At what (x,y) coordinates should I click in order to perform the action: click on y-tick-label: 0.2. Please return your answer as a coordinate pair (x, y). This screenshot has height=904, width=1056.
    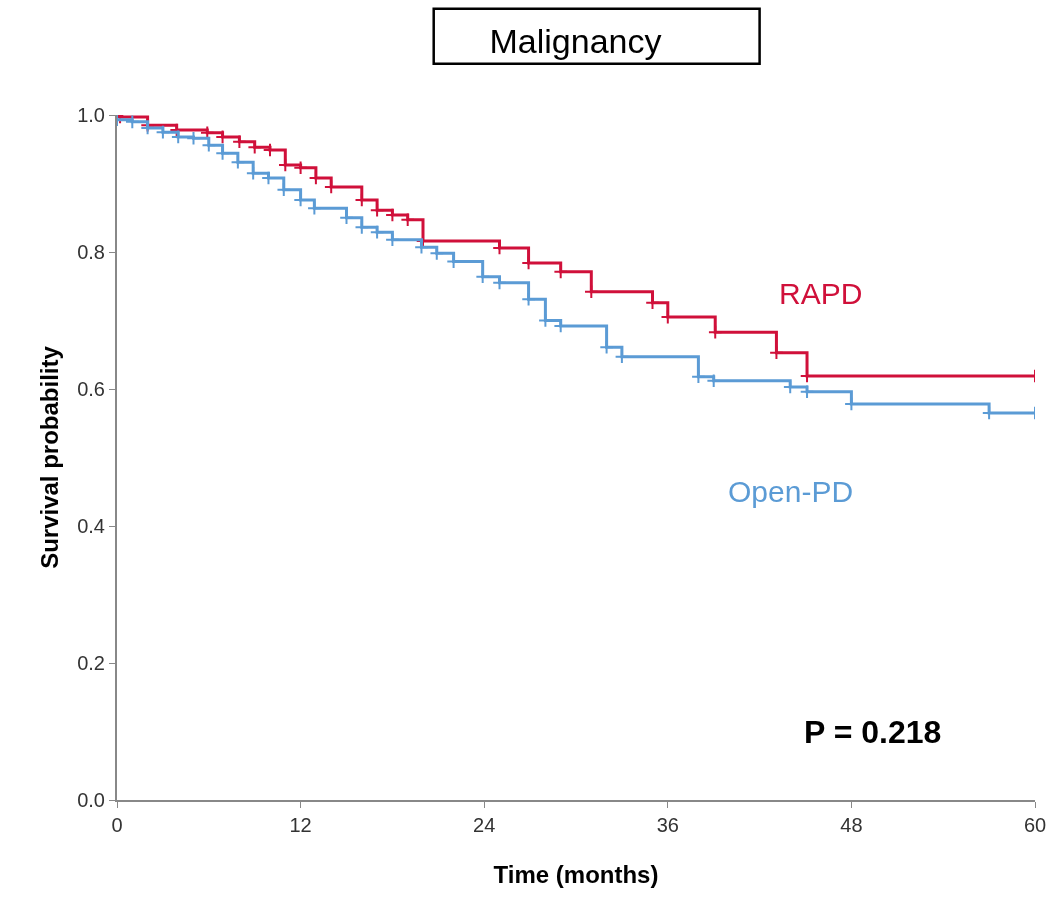
    Looking at the image, I should click on (91, 663).